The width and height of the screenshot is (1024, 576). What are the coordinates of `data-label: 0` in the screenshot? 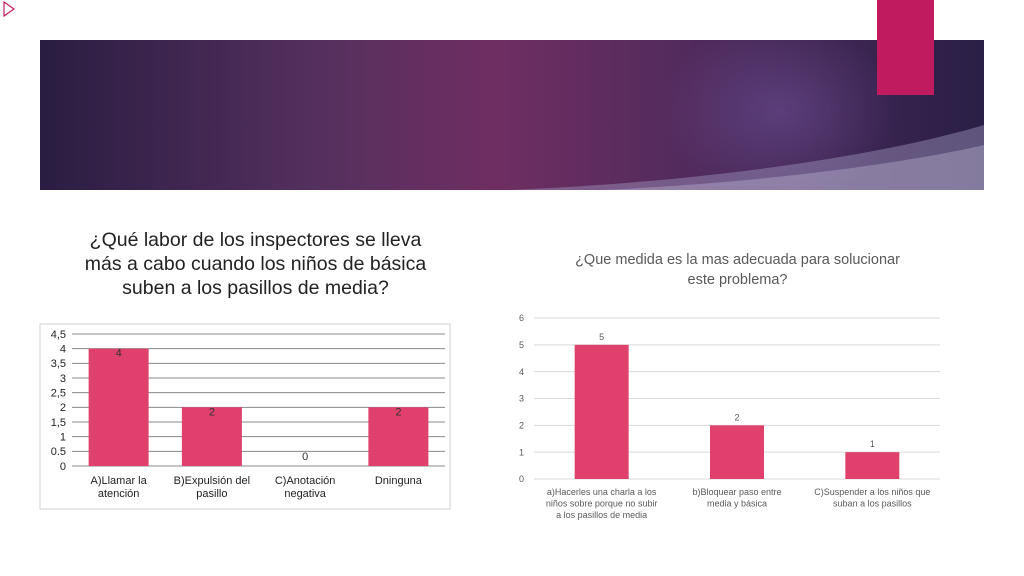 It's located at (305, 457).